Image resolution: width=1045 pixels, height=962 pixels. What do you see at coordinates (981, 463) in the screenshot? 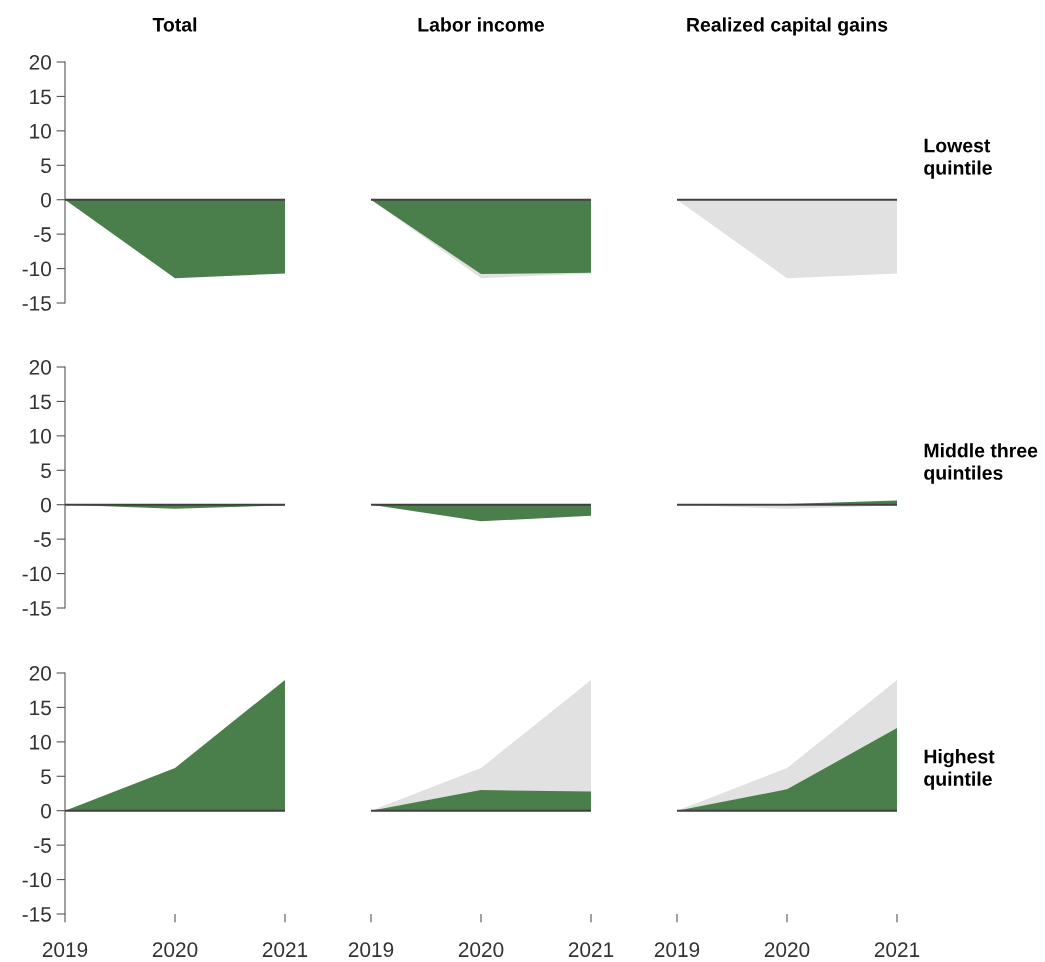
I see `text: Middle three quintiles` at bounding box center [981, 463].